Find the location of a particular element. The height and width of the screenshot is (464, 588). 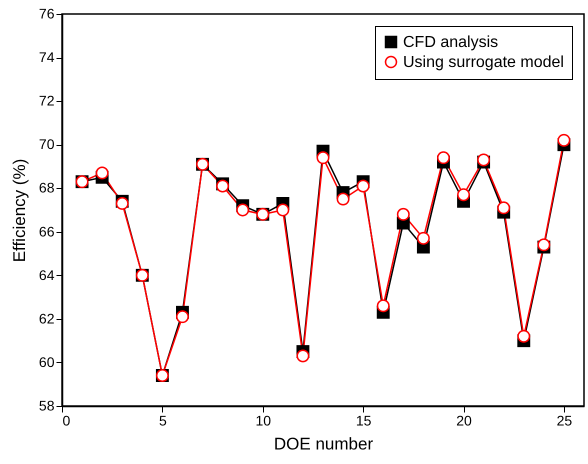

x-axis-title: DOE number is located at coordinates (324, 444).